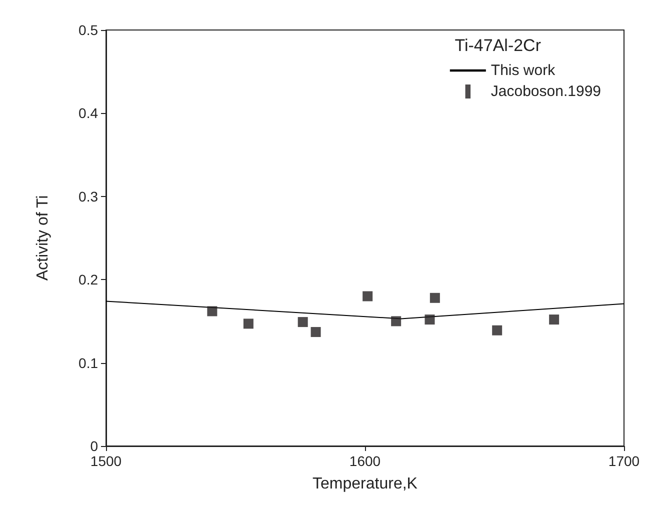 The width and height of the screenshot is (654, 512). I want to click on y-axis-title: Activity of Ti, so click(43, 238).